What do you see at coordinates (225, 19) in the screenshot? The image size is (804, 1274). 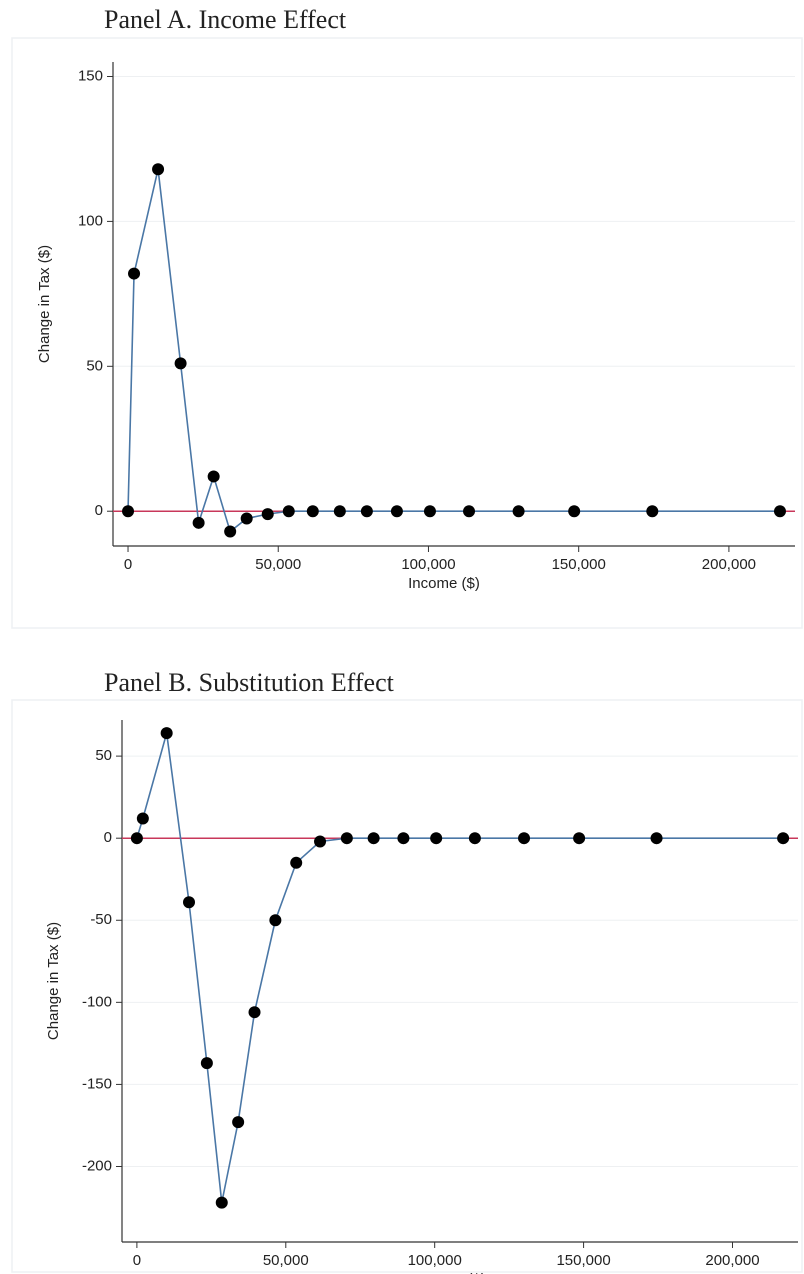 I see `panel-title: Panel A. Income Effect` at bounding box center [225, 19].